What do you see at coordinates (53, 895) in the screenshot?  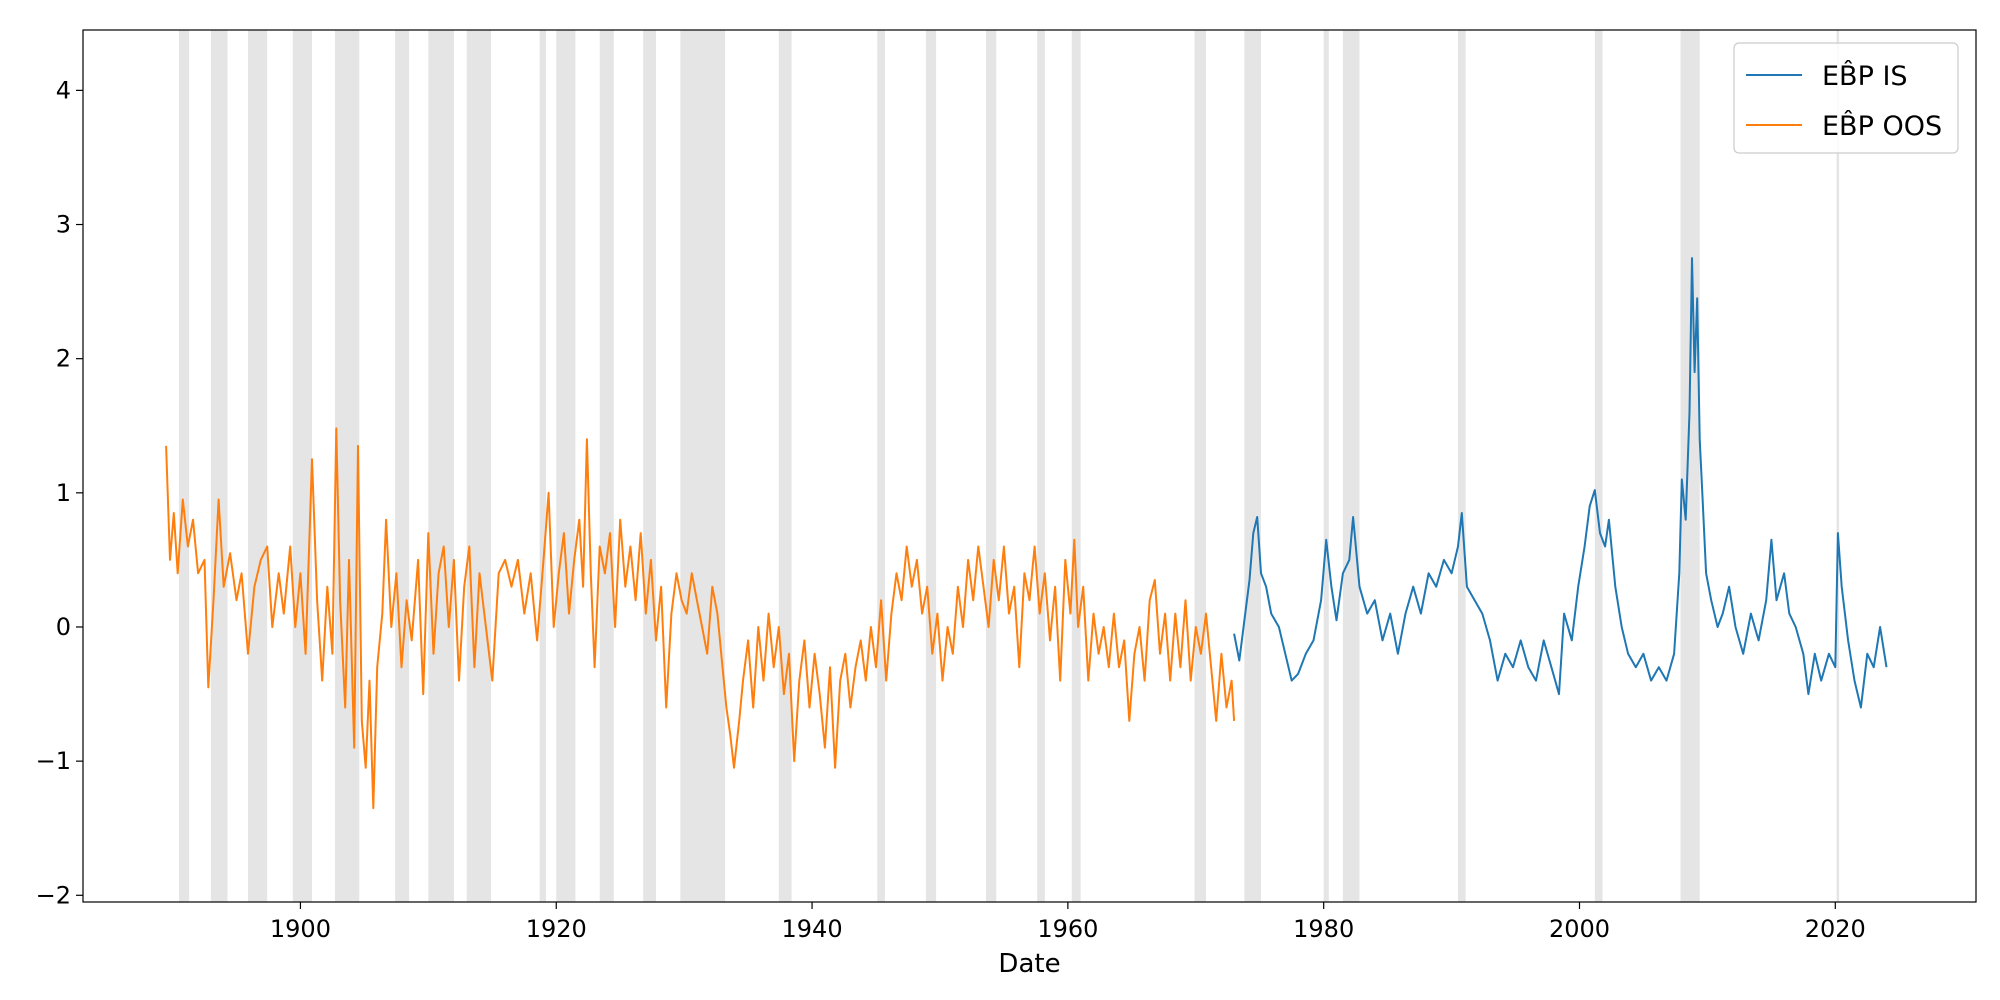 I see `y-tick-label--2: −2` at bounding box center [53, 895].